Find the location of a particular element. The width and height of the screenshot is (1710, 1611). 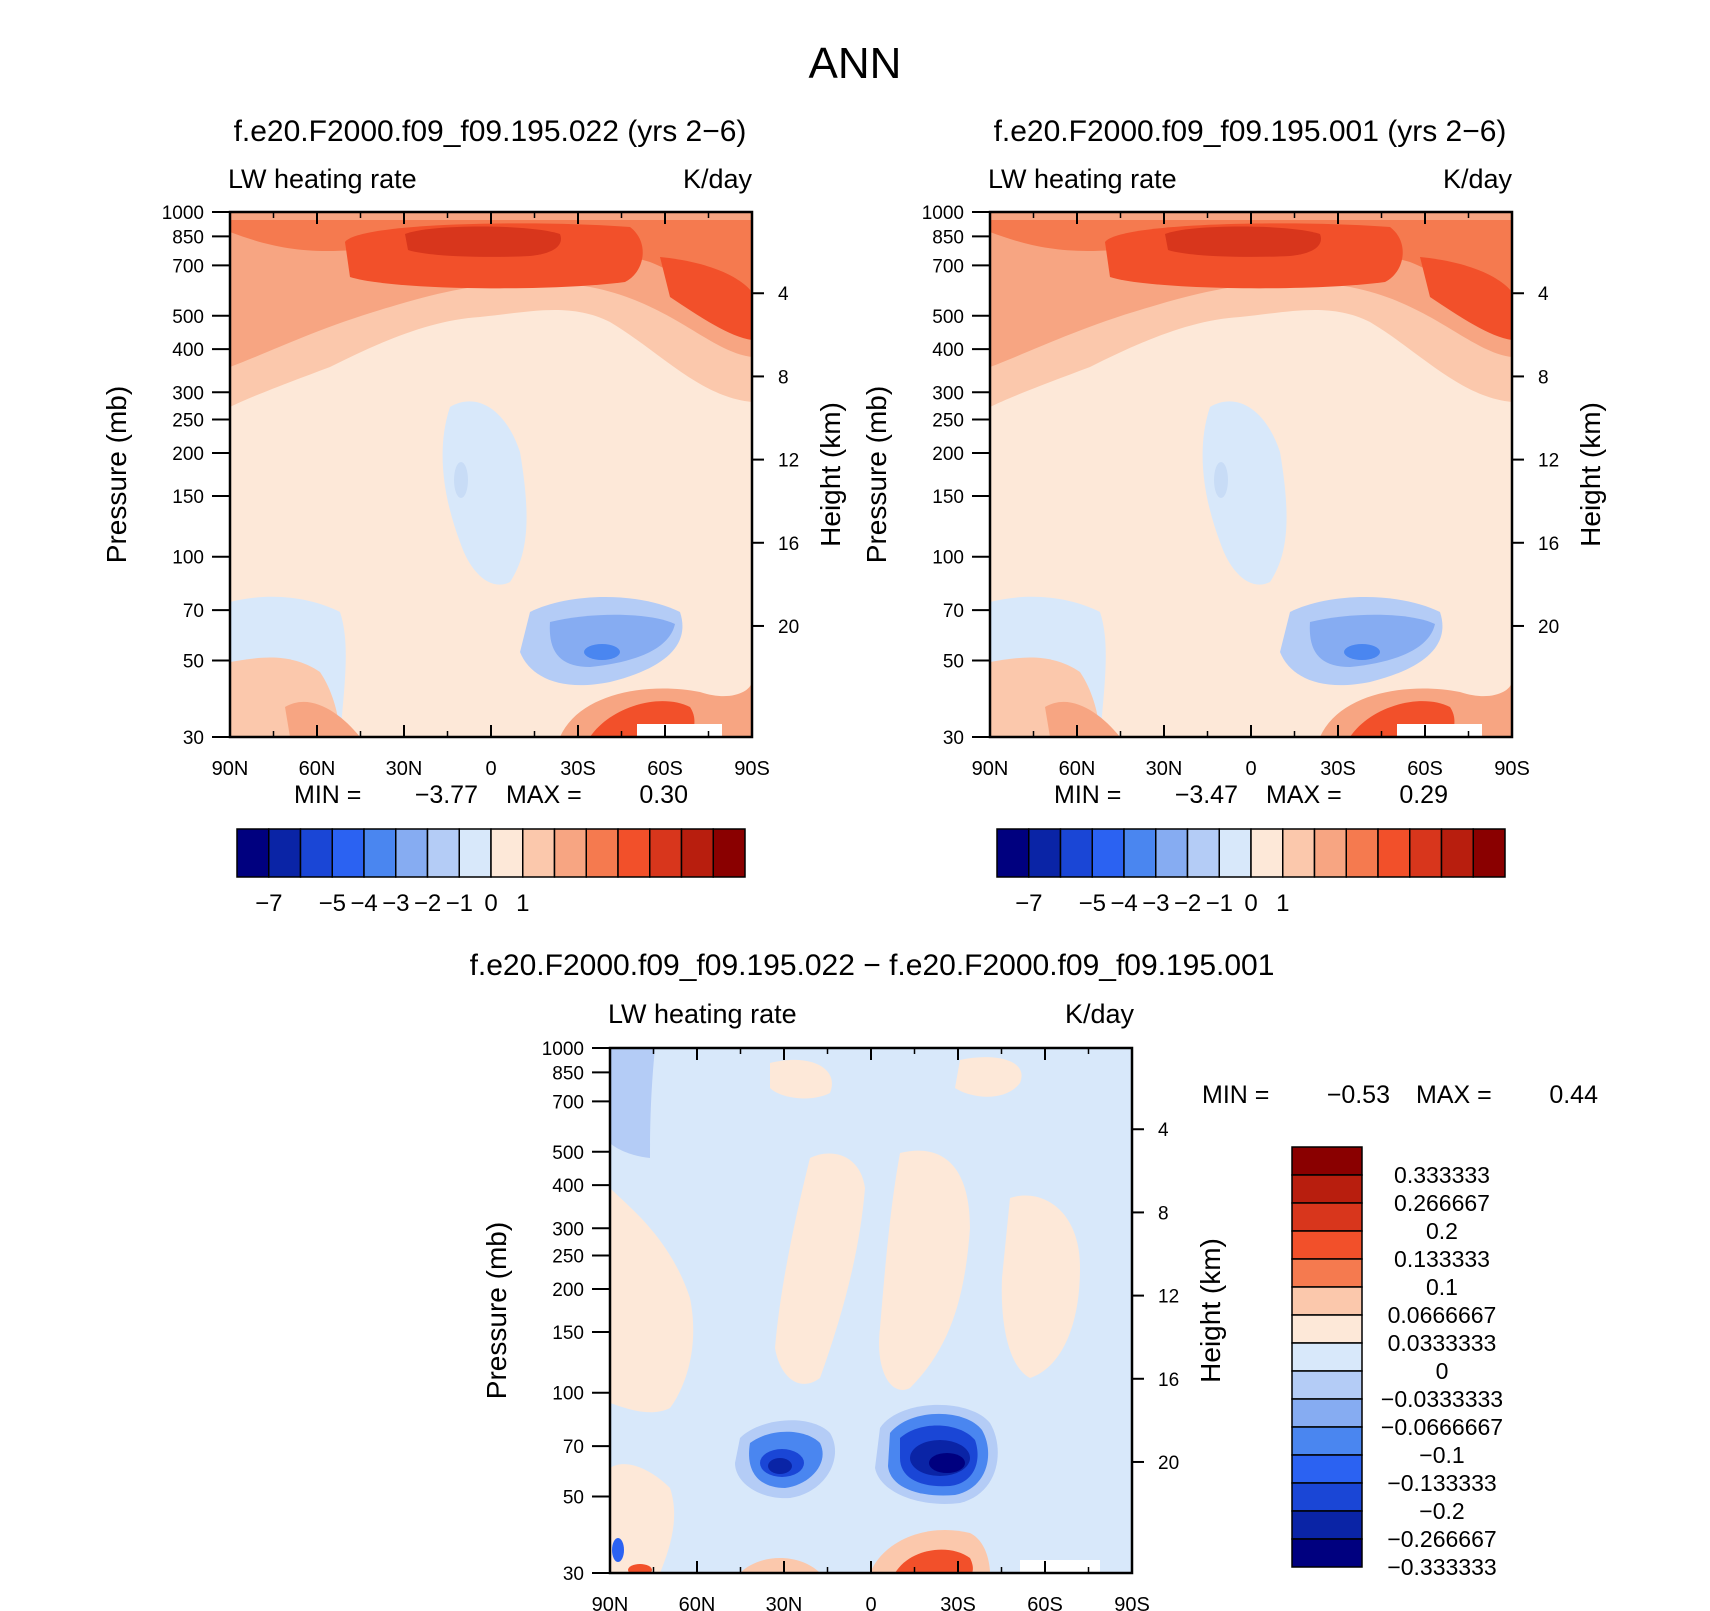

colorbar-tick-label: 0.0333333 is located at coordinates (1442, 1343).